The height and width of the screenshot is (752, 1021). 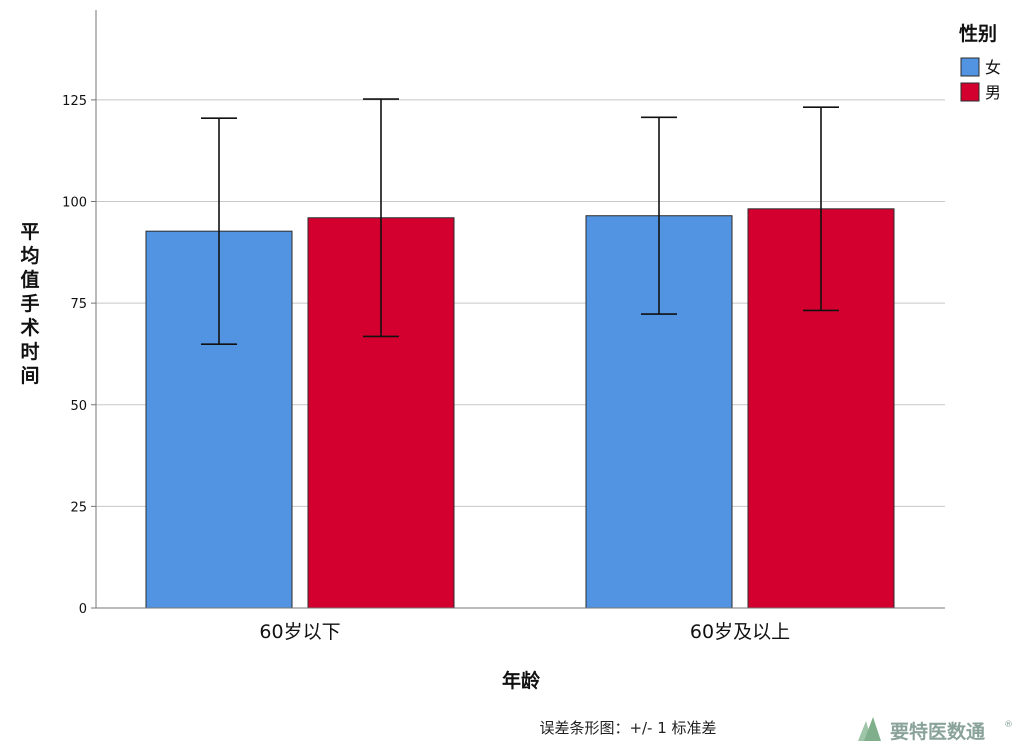 What do you see at coordinates (980, 79) in the screenshot?
I see `legend: 女男` at bounding box center [980, 79].